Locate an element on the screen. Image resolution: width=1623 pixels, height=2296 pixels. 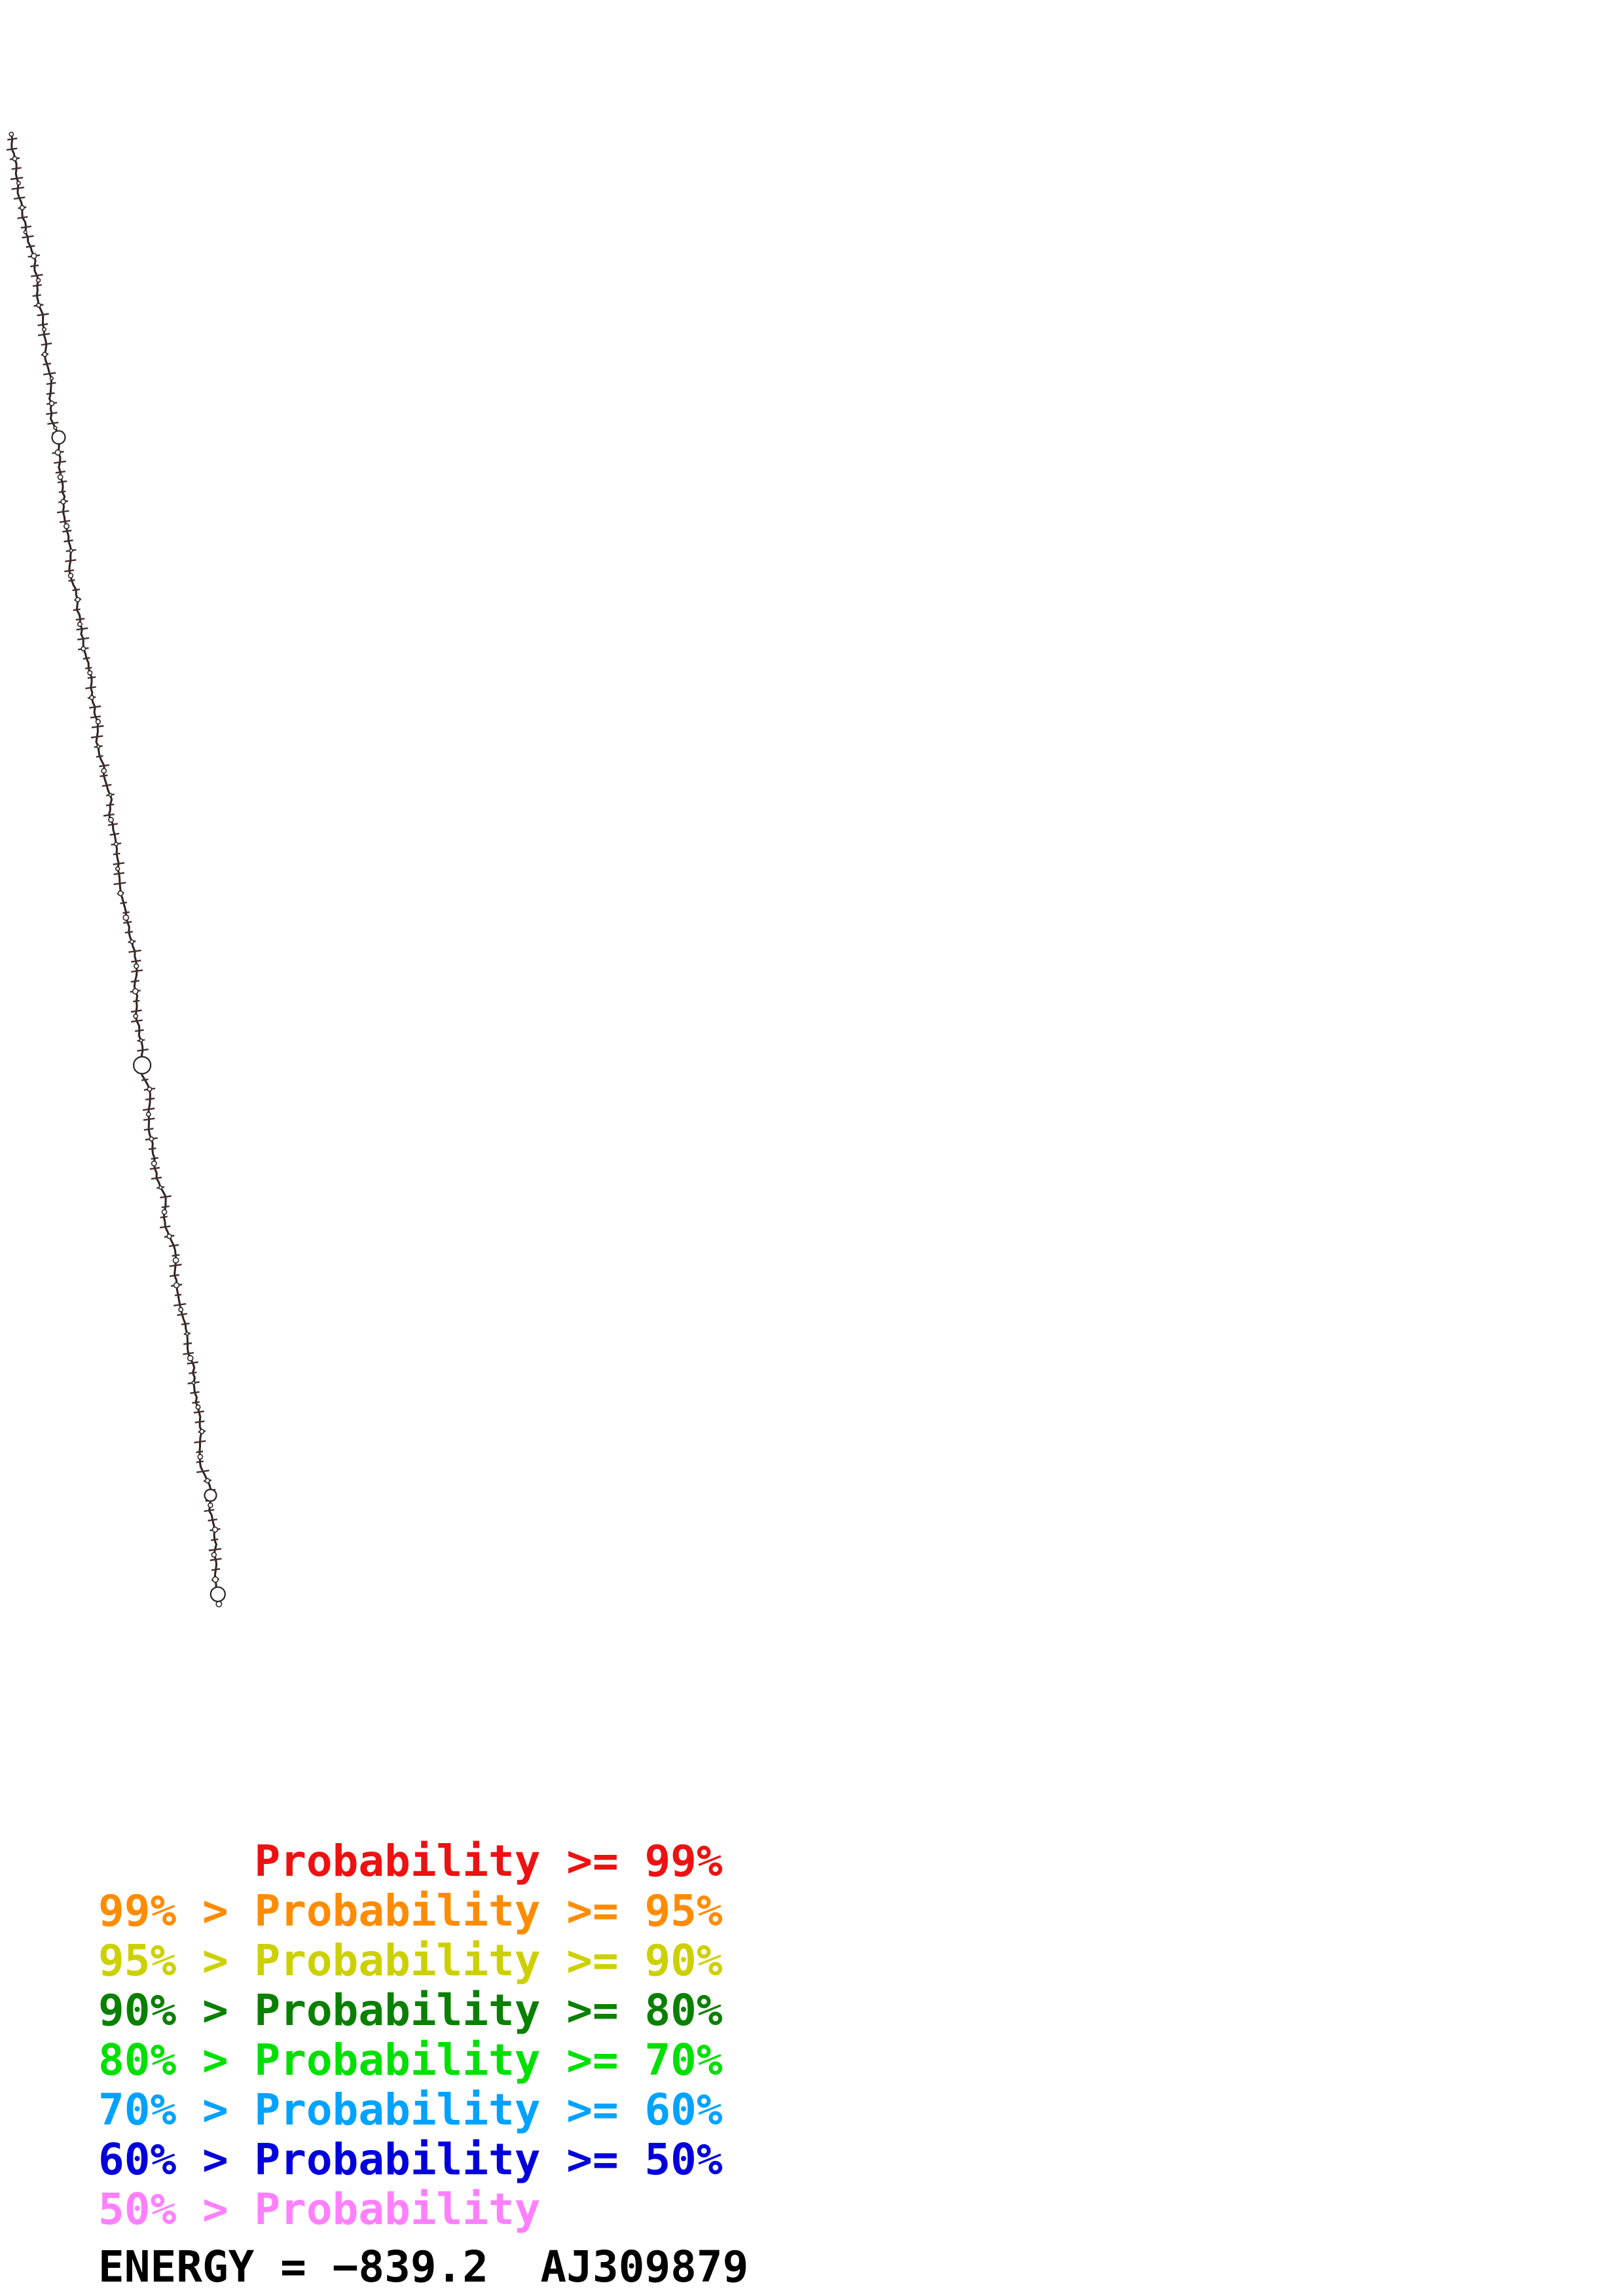
legend-line: 50% > Probability is located at coordinates (319, 2209).